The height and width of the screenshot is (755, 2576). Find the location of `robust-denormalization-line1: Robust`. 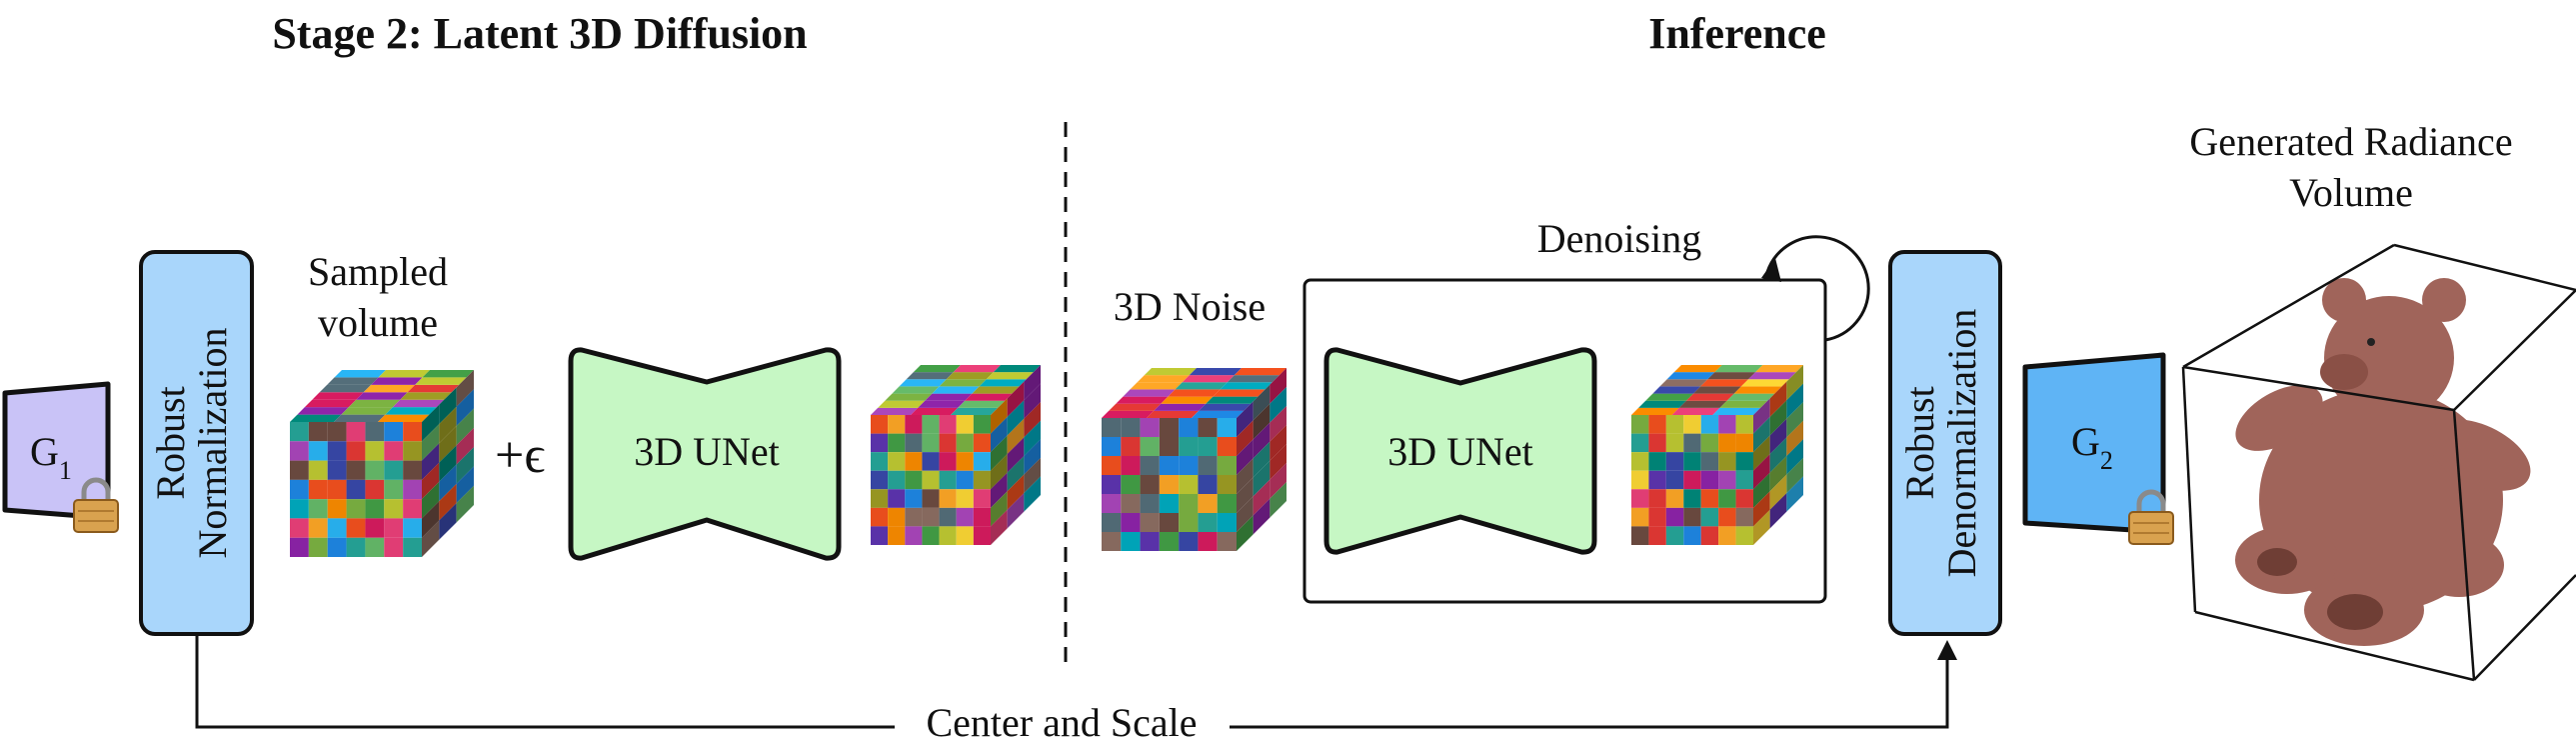

robust-denormalization-line1: Robust is located at coordinates (1919, 442).